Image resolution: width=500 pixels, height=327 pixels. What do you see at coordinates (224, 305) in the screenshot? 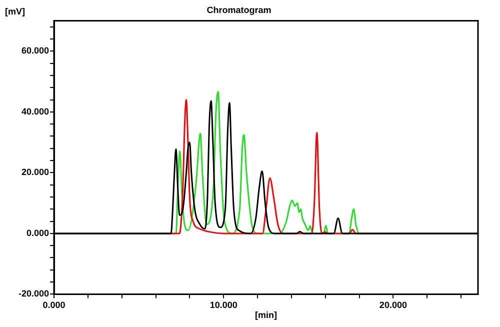
I see `x-tick-label: 10.000` at bounding box center [224, 305].